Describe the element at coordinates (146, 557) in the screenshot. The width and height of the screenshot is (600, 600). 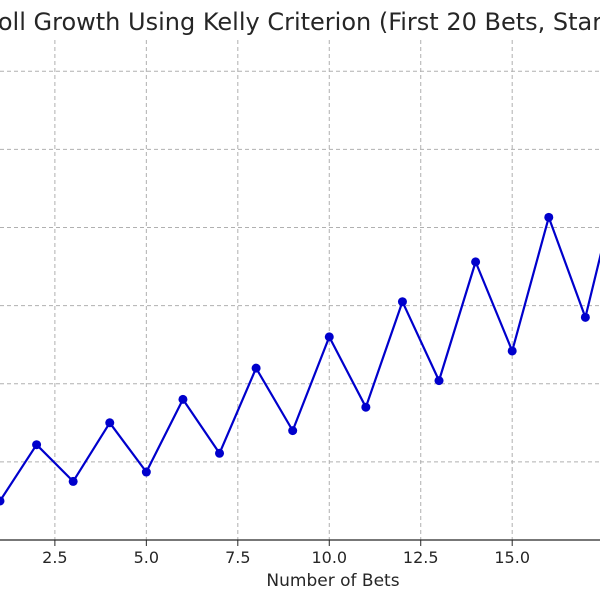
I see `x-tick-label-1: 5.0` at that location.